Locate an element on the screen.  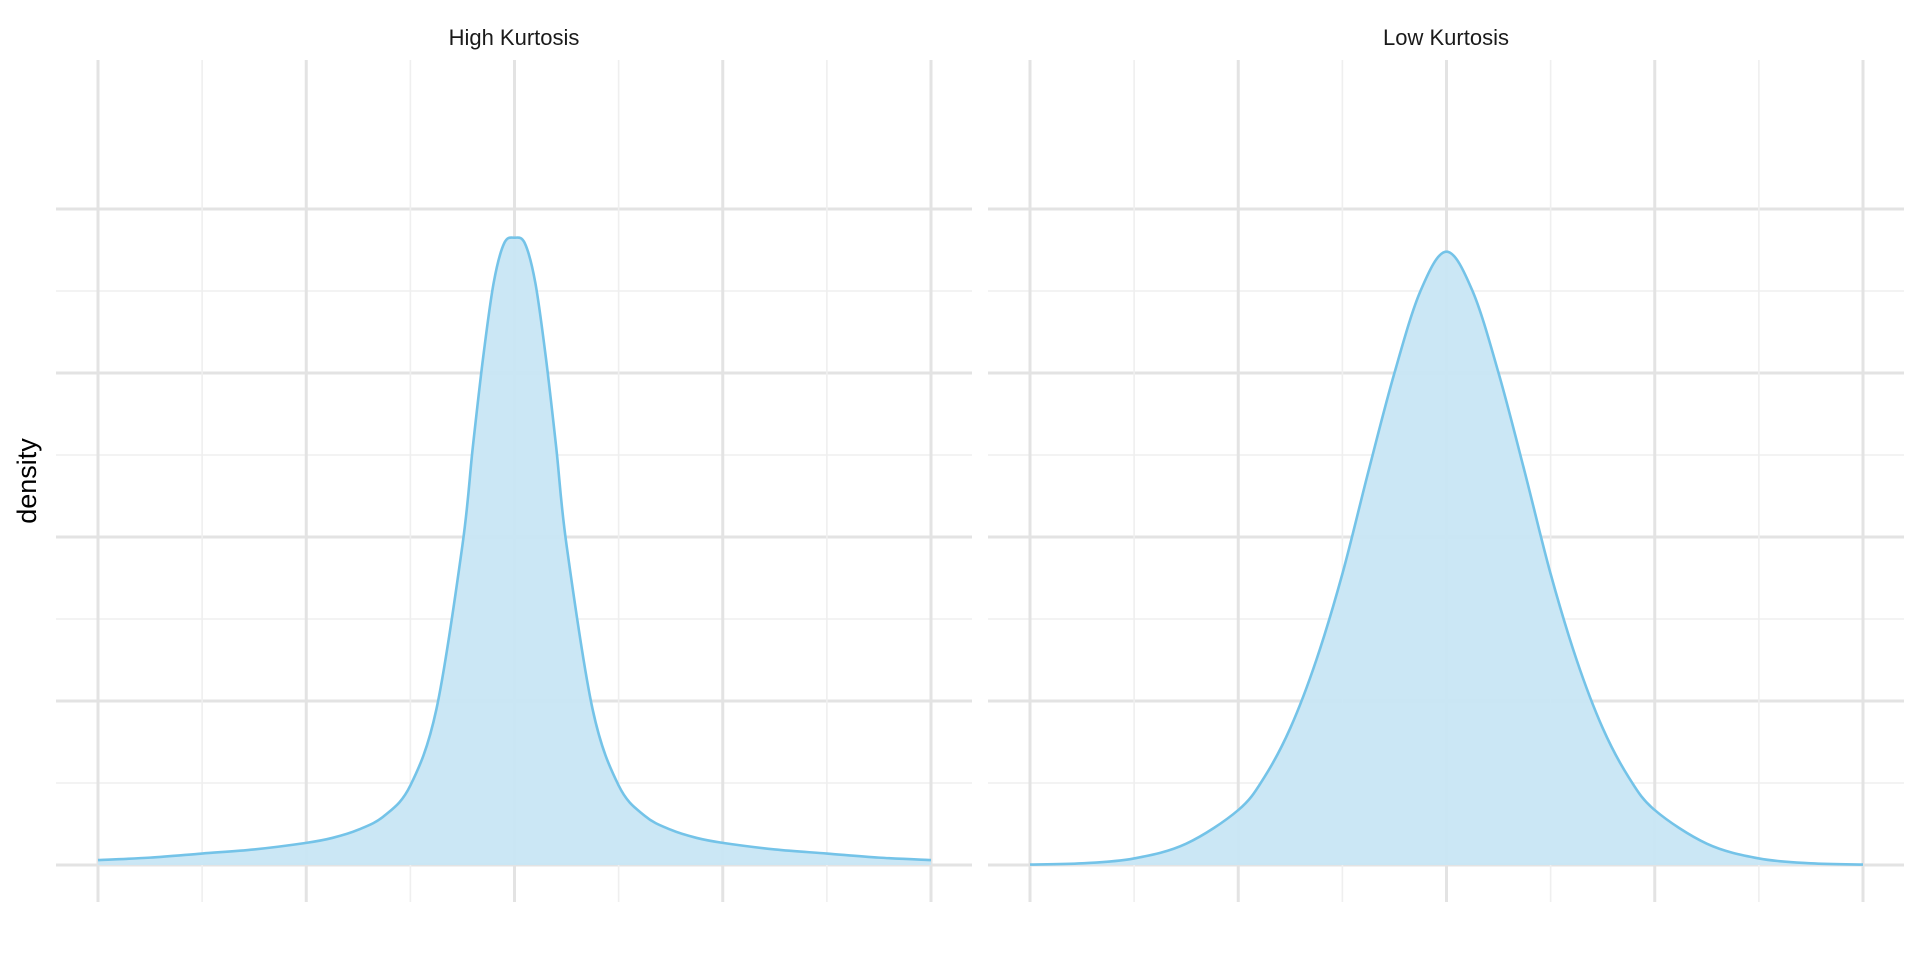
y-axis-title: density is located at coordinates (27, 481).